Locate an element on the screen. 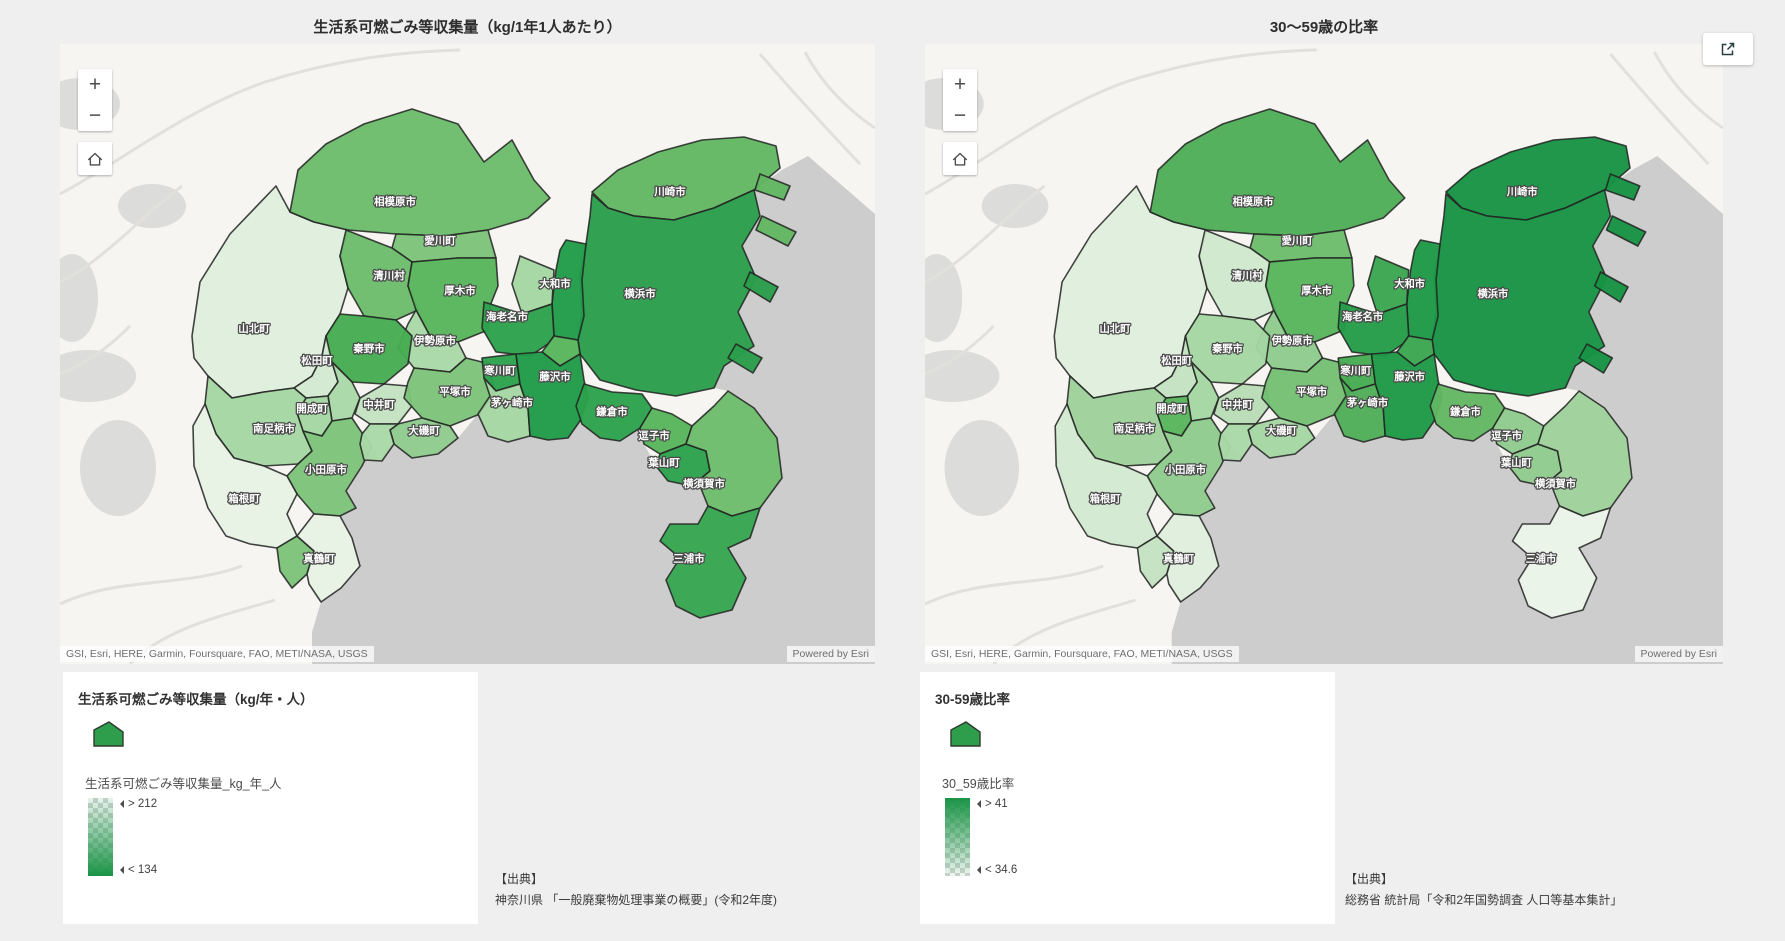 The width and height of the screenshot is (1785, 941). region-label-oiso: 大磯町 is located at coordinates (424, 430).